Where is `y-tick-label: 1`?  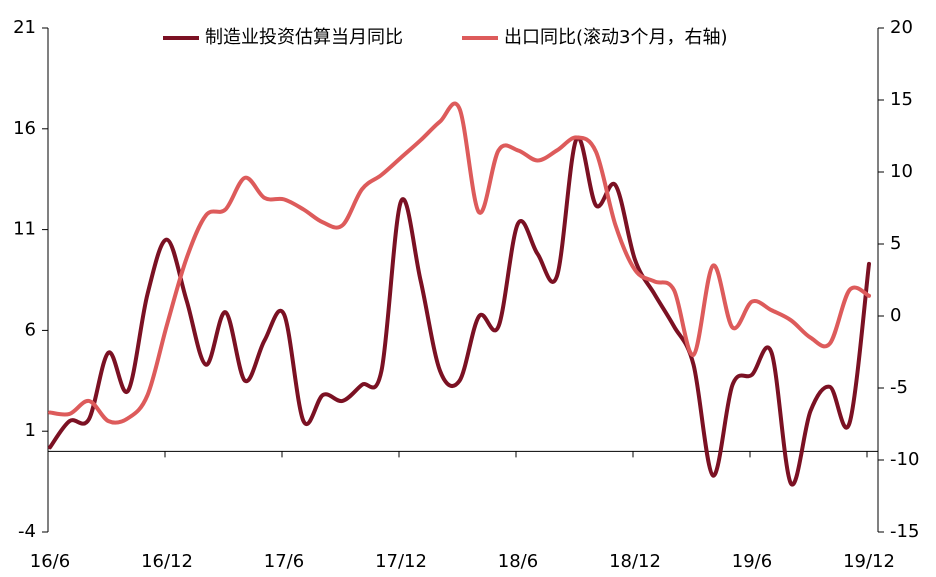
y-tick-label: 1 is located at coordinates (30, 430).